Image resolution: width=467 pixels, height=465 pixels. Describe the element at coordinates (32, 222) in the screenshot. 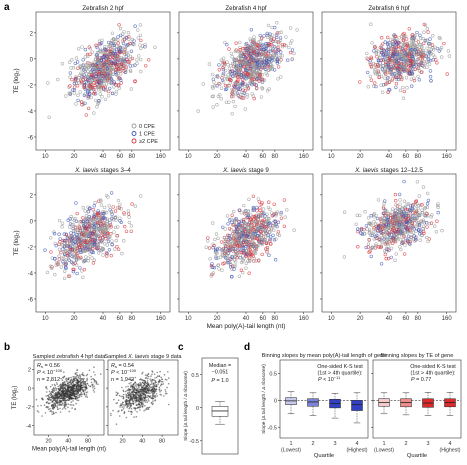

I see `y-tick-label: 0` at that location.